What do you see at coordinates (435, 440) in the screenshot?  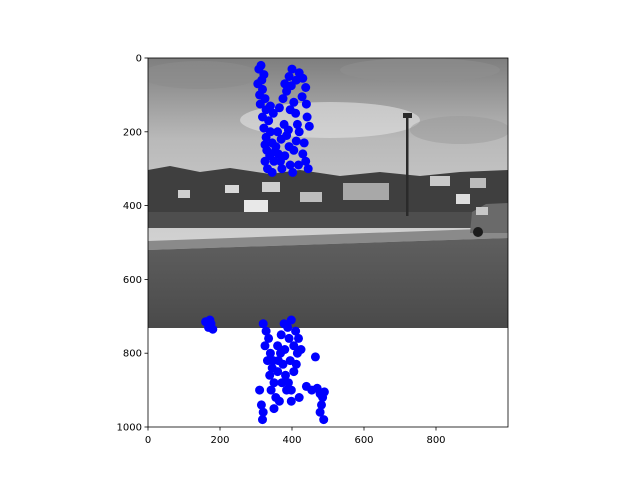 I see `x-tick-label: 800` at bounding box center [435, 440].